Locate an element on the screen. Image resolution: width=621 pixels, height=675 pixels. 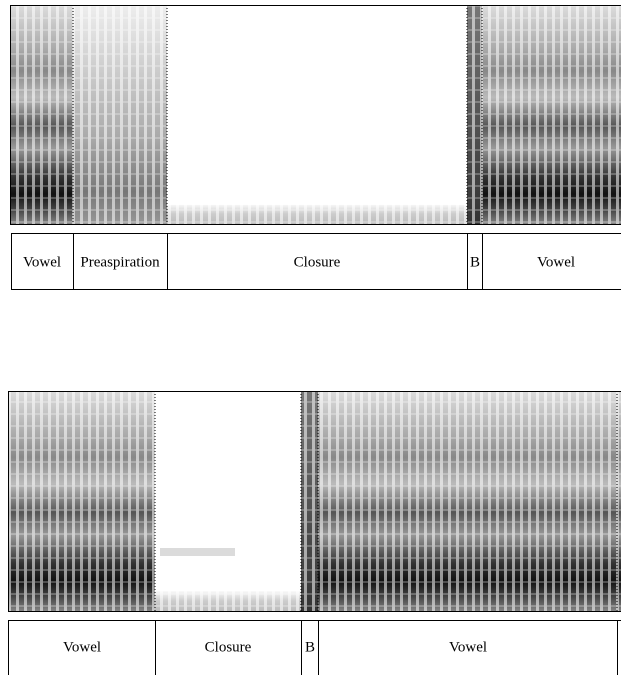
tier-1: Vowel Preaspiration Closure B Vowel is located at coordinates (316, 261).